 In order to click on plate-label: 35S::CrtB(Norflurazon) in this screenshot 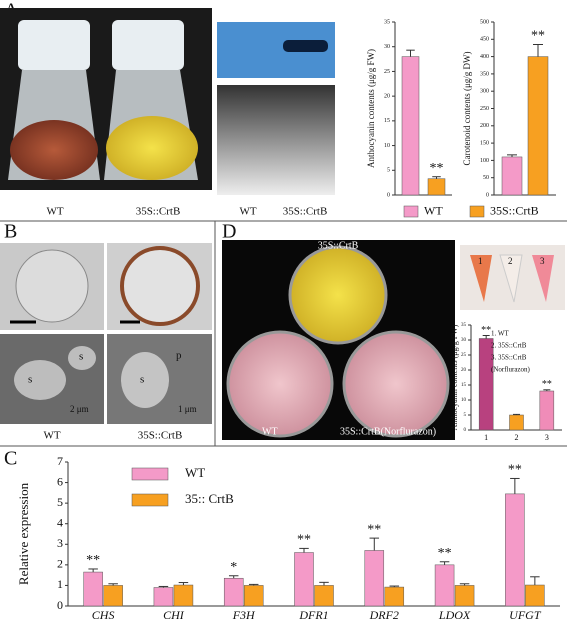, I will do `click(388, 431)`.